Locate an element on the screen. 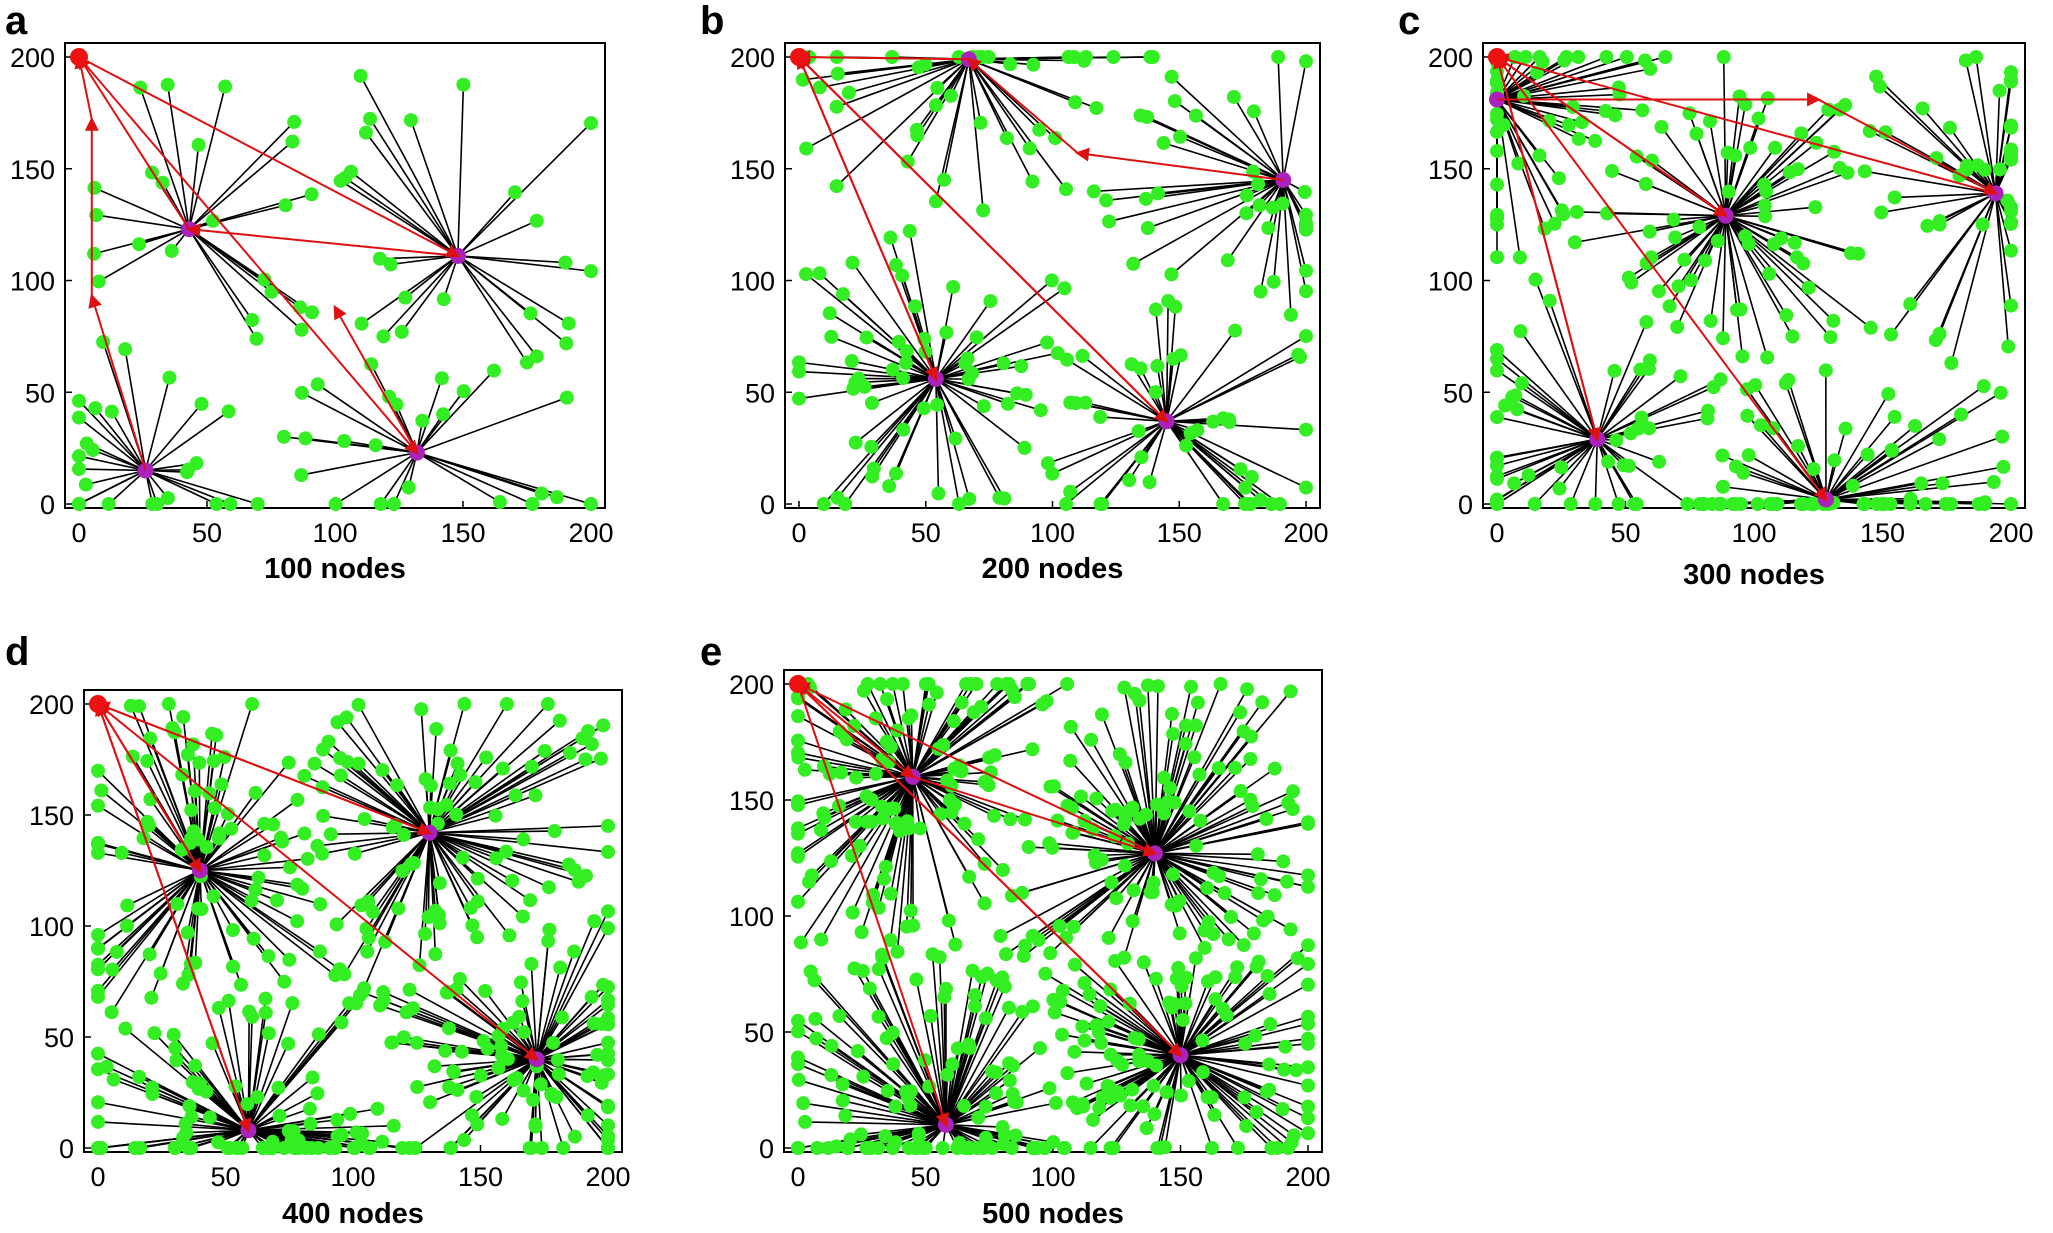 Image resolution: width=2053 pixels, height=1233 pixels. x-tick-label: 50 is located at coordinates (225, 1177).